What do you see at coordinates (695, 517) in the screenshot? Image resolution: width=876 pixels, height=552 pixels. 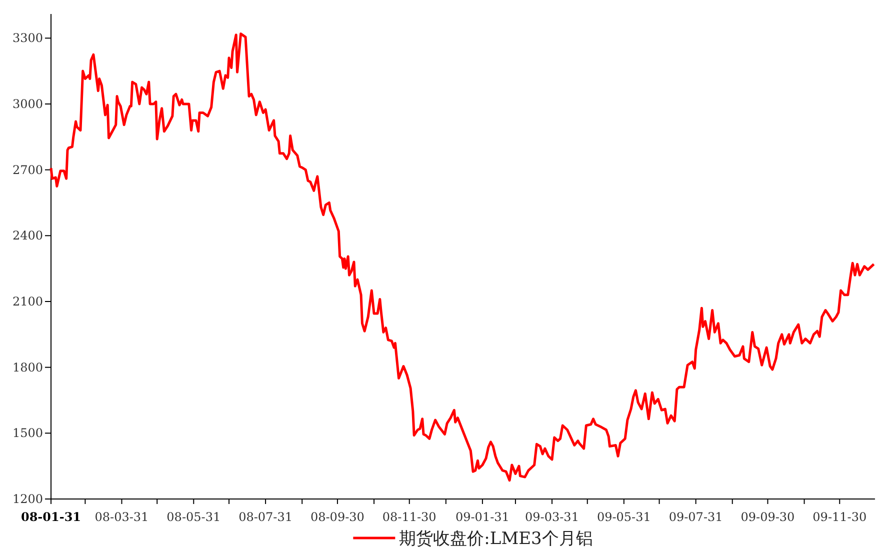 I see `x-tick-label: 09-07-31` at bounding box center [695, 517].